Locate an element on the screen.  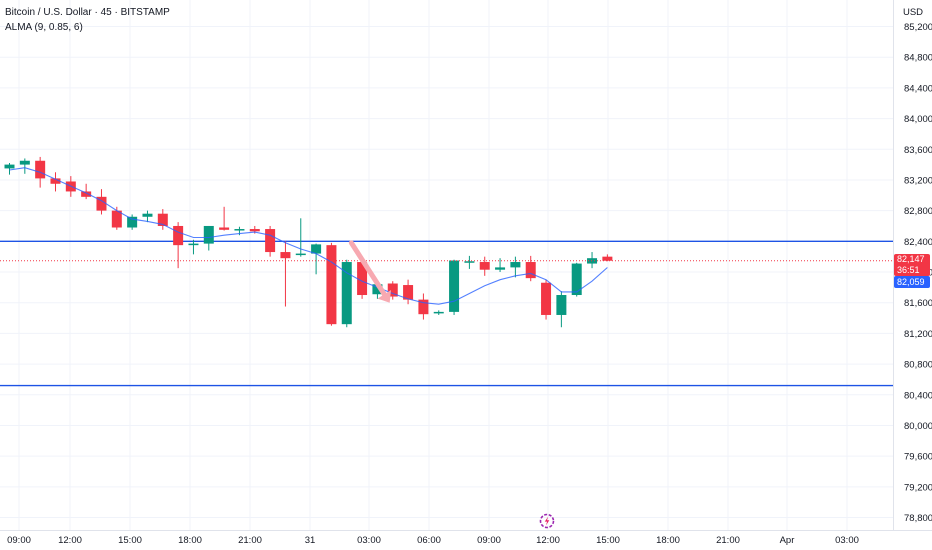
tradingview-logo-icon is located at coordinates (547, 521).